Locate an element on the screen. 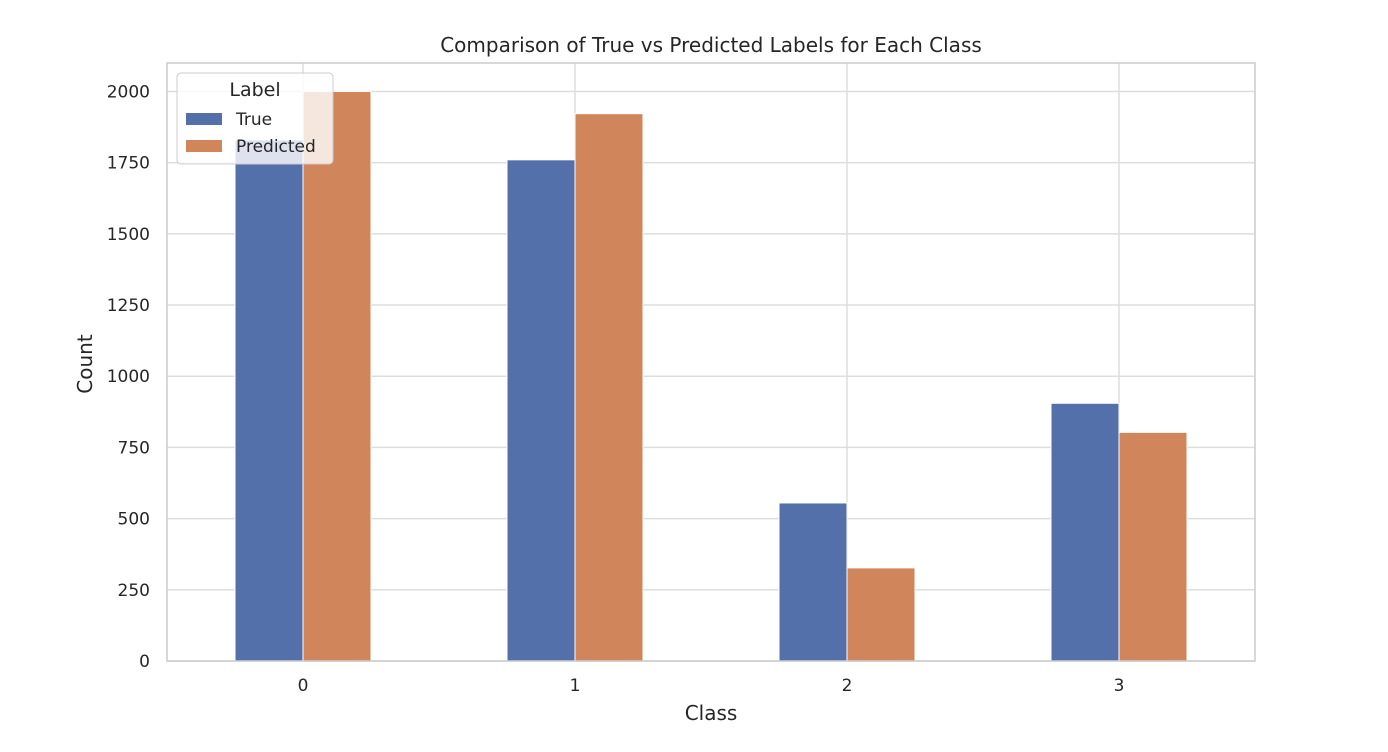  x-tick-label: 3 is located at coordinates (1119, 686).